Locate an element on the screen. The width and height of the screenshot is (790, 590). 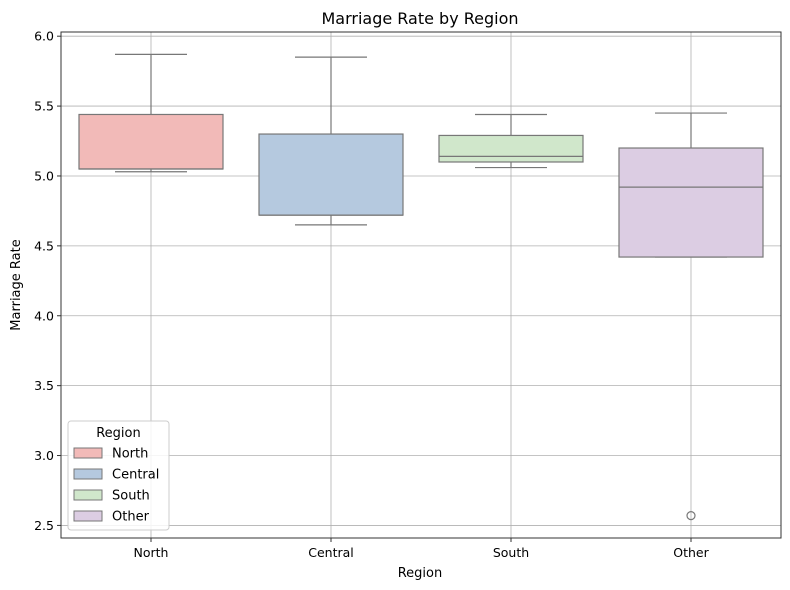
x-tick-label: Central is located at coordinates (331, 552).